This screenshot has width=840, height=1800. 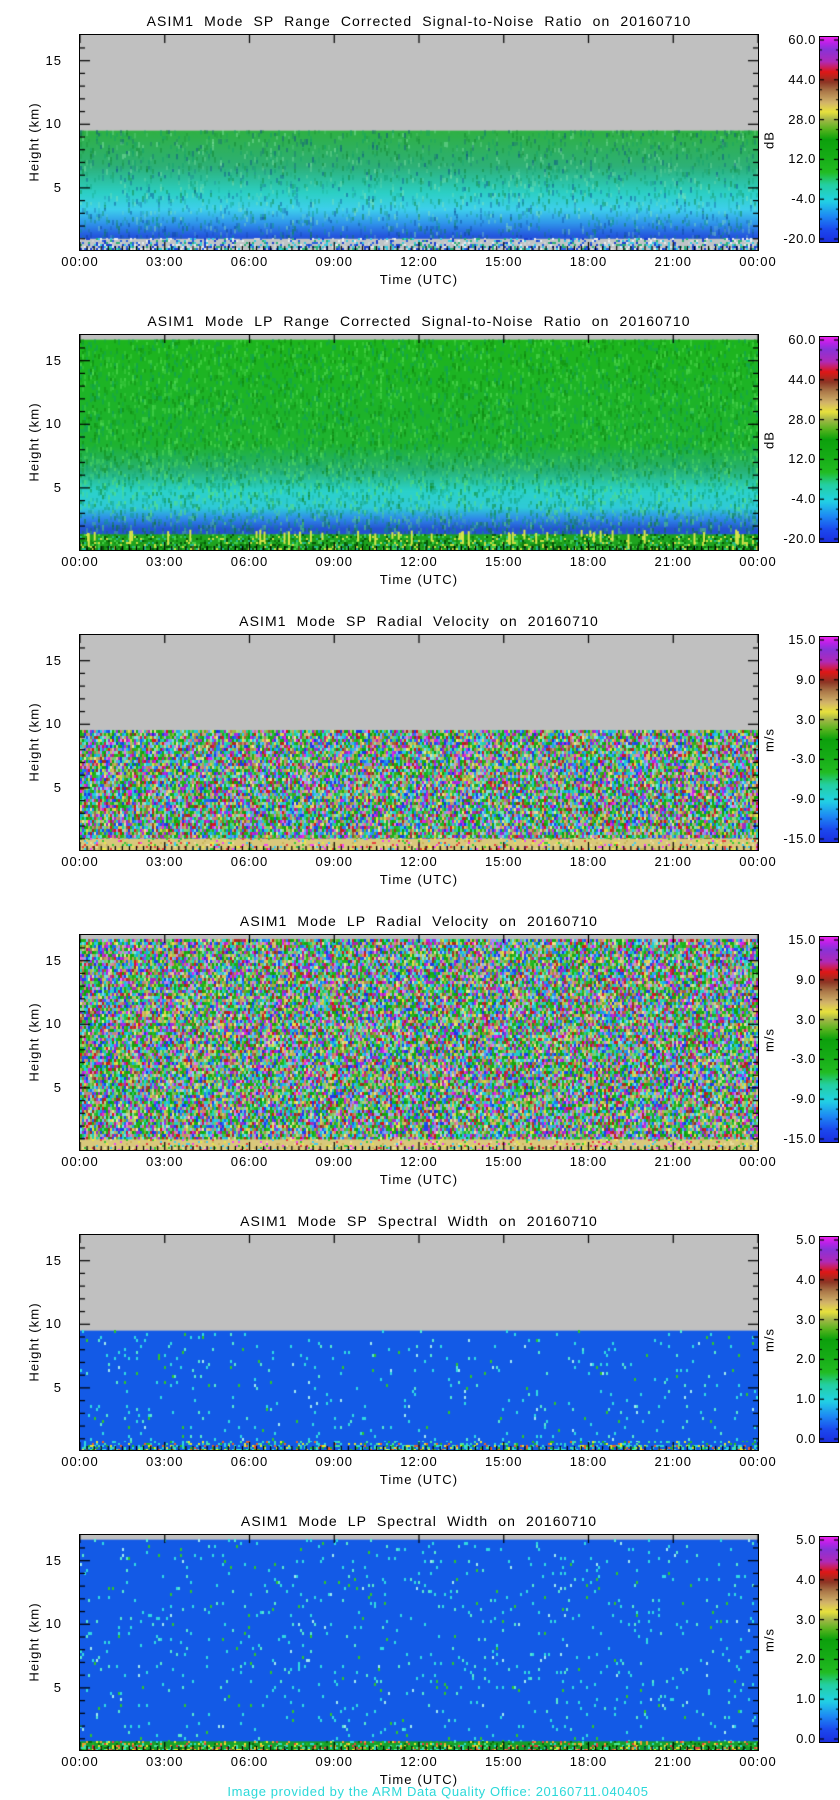 What do you see at coordinates (419, 1221) in the screenshot?
I see `panel-title: ASIM1 Mode SP Spectral Width on 20160710` at bounding box center [419, 1221].